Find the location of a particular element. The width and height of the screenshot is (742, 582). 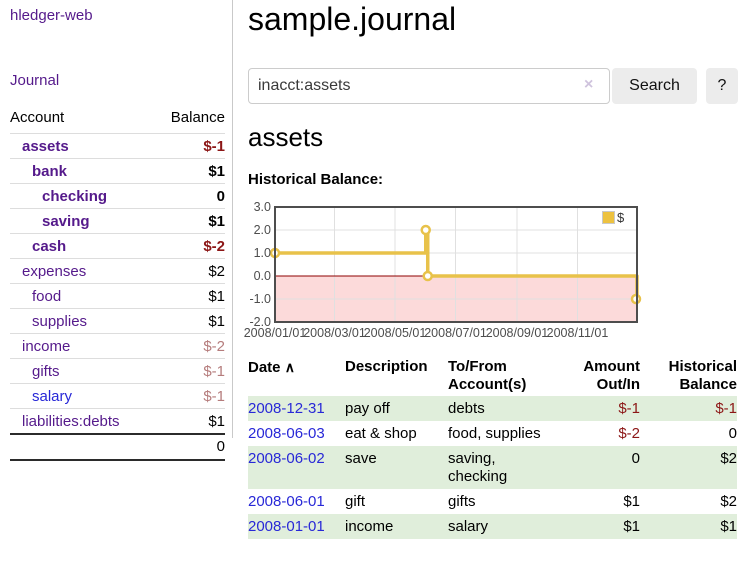

transaction-accounts: salary is located at coordinates (468, 526).